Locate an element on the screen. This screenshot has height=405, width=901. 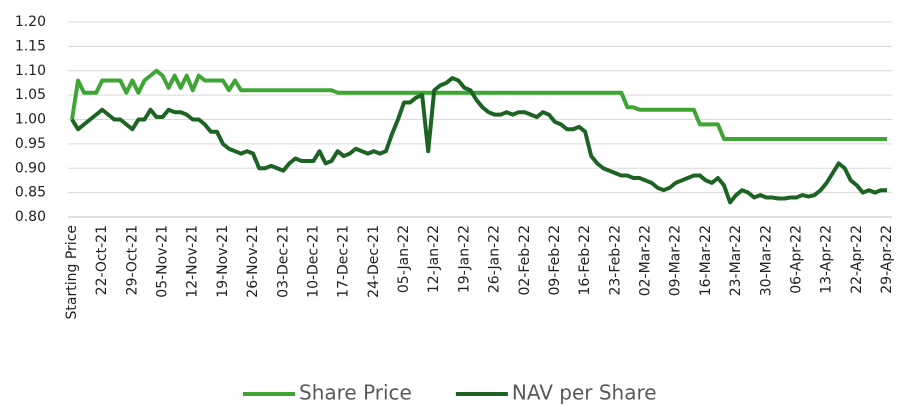
x-tick-label: 23-Feb-22 is located at coordinates (615, 260).